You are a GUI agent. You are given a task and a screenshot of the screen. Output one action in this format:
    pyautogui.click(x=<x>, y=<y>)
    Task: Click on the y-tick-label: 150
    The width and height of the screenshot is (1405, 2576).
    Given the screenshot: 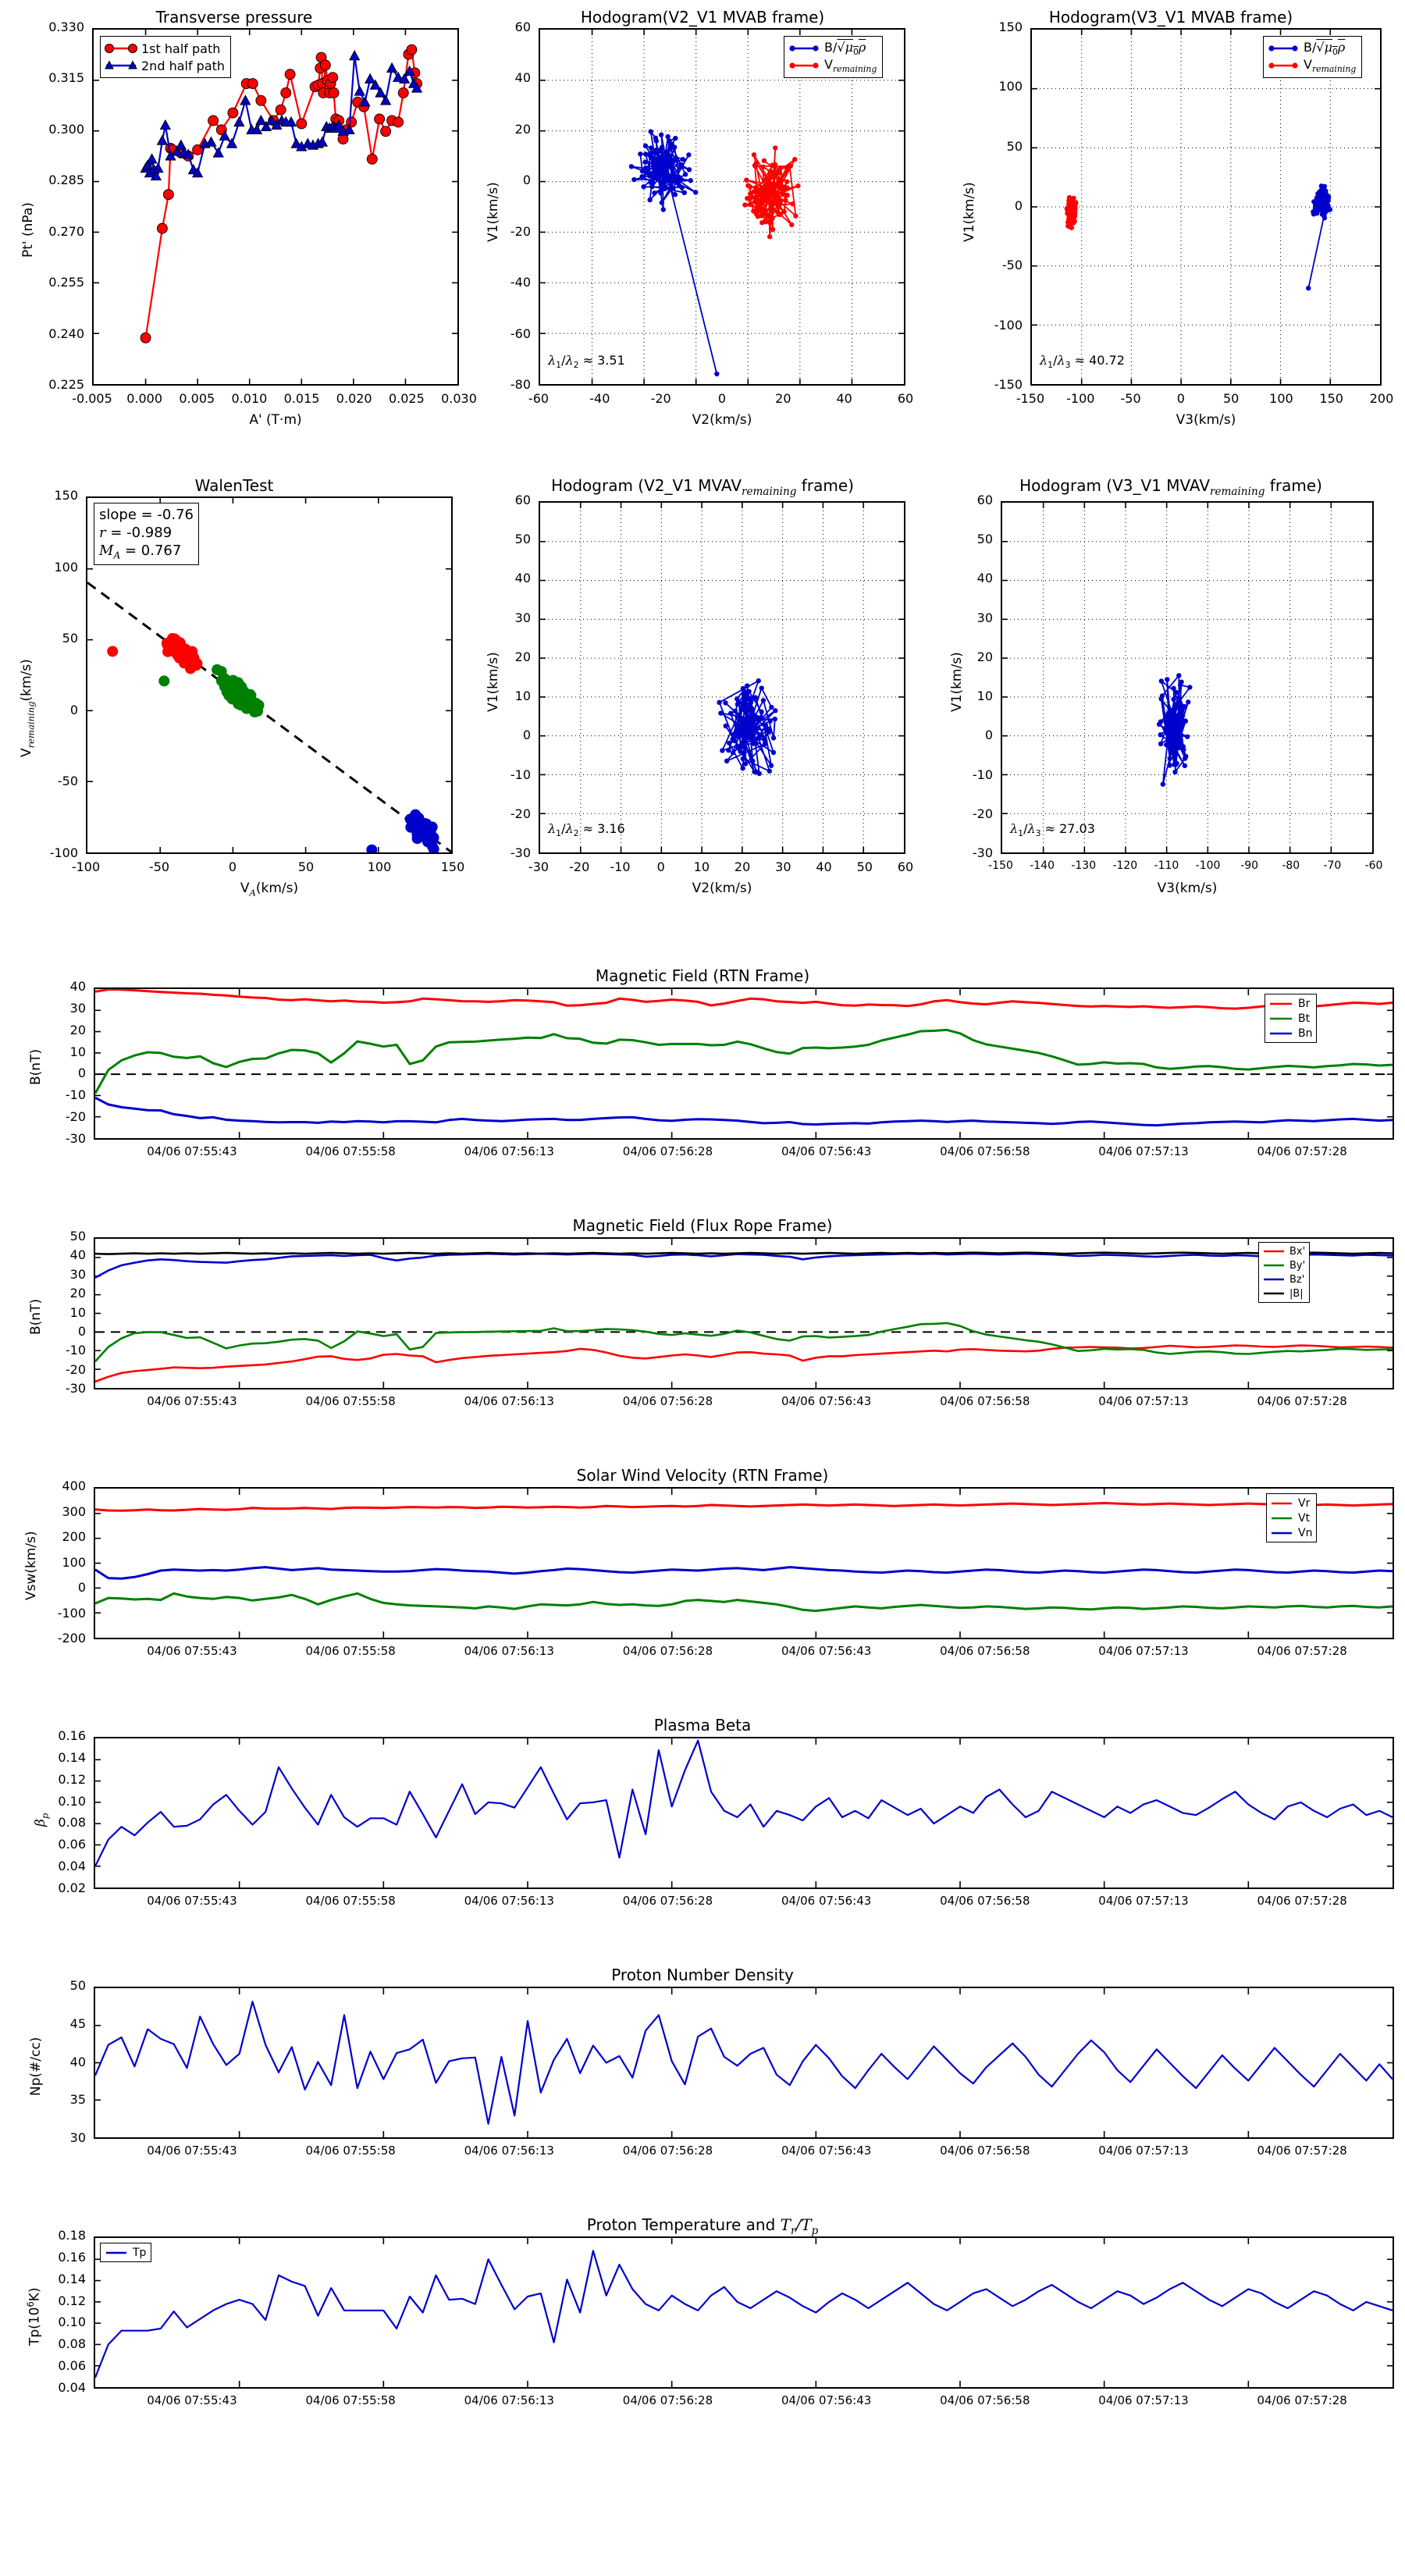 What is the action you would take?
    pyautogui.click(x=66, y=495)
    